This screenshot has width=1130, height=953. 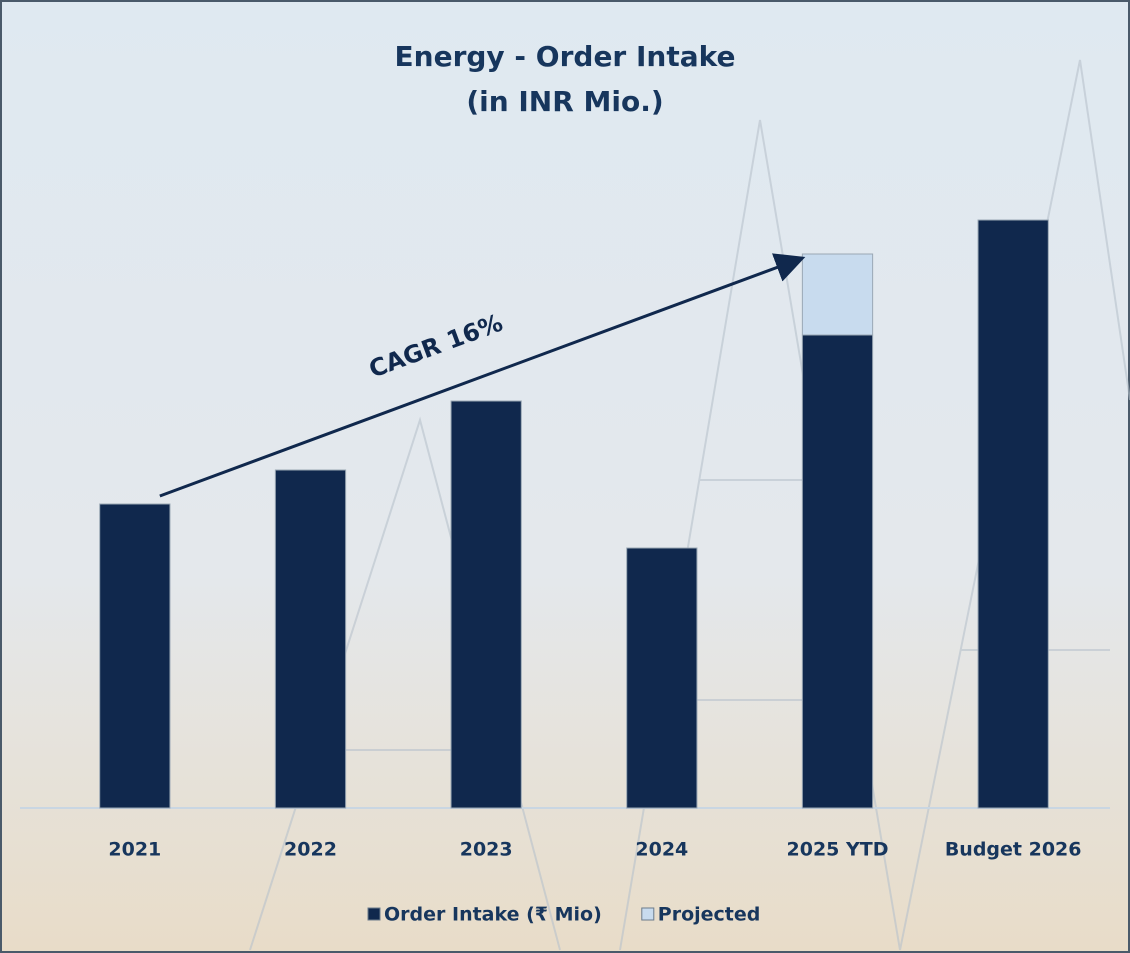 What do you see at coordinates (1013, 850) in the screenshot?
I see `x-tick-label: Budget 2026` at bounding box center [1013, 850].